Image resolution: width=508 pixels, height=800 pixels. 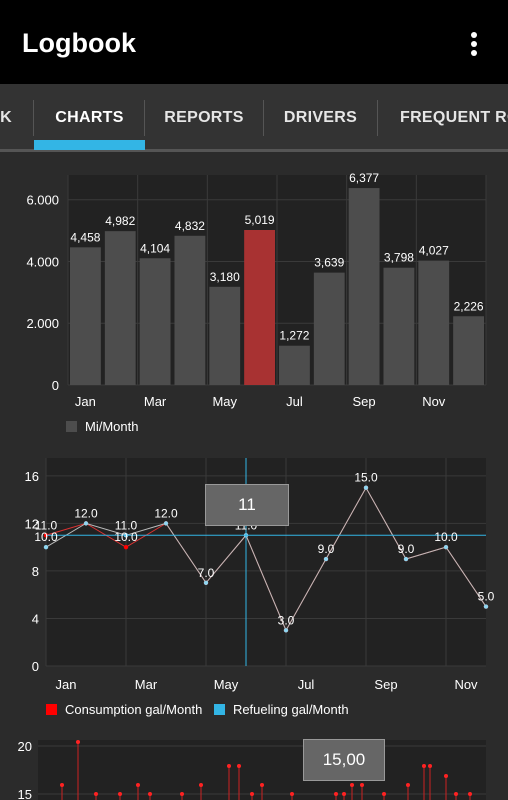 What do you see at coordinates (434, 251) in the screenshot?
I see `bar-value-label: 4,027` at bounding box center [434, 251].